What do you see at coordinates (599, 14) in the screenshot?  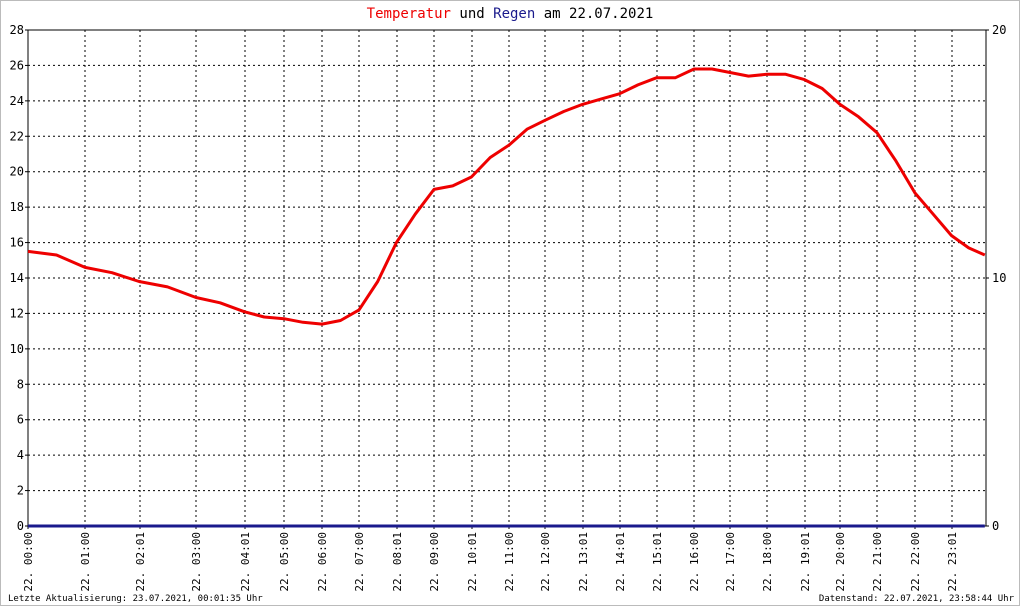 I see `title-suffix: am 22.07.2021` at bounding box center [599, 14].